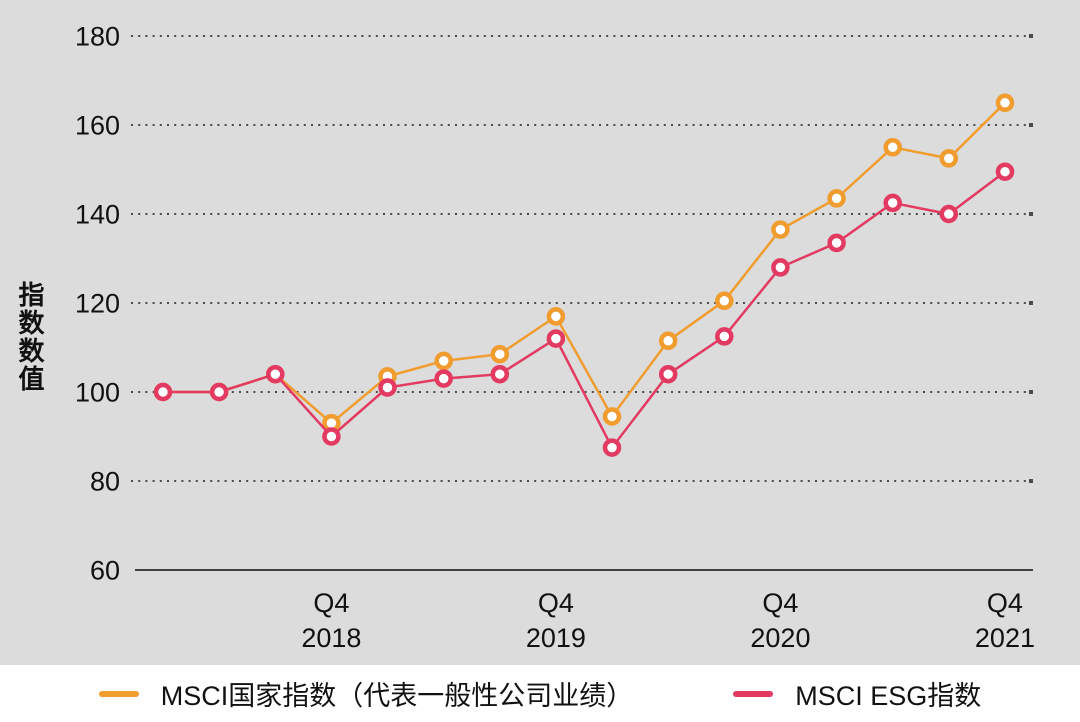 This screenshot has width=1080, height=722. What do you see at coordinates (30, 337) in the screenshot?
I see `y-axis-title: 指数数值` at bounding box center [30, 337].